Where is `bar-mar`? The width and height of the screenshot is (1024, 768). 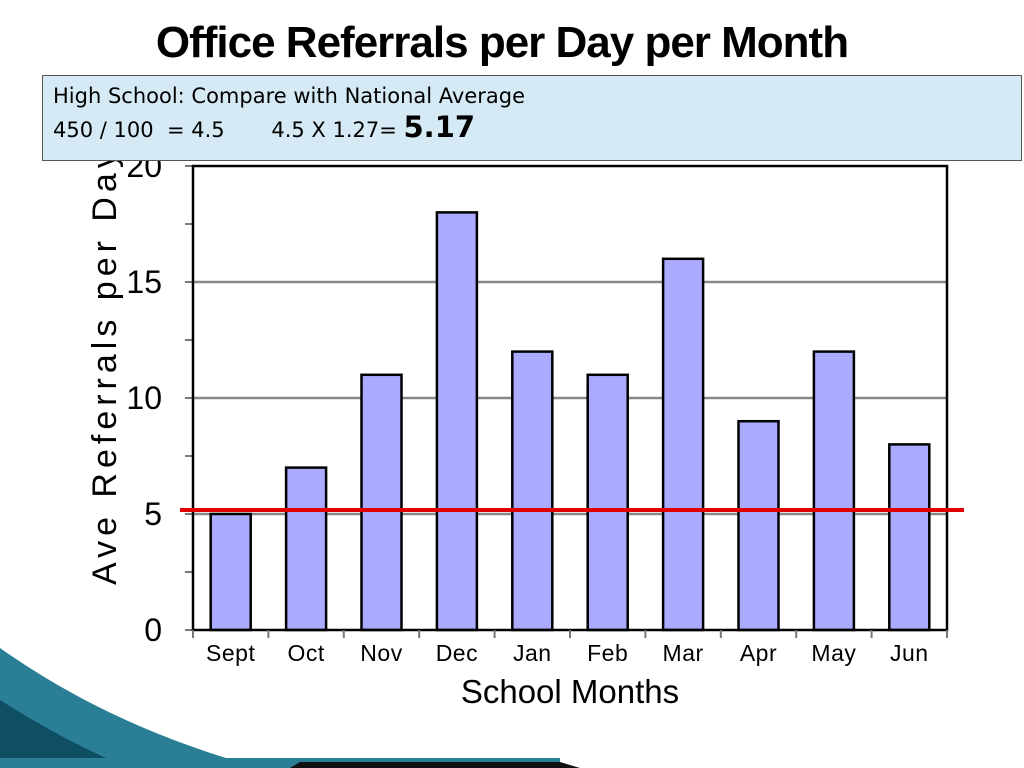
bar-mar is located at coordinates (683, 444).